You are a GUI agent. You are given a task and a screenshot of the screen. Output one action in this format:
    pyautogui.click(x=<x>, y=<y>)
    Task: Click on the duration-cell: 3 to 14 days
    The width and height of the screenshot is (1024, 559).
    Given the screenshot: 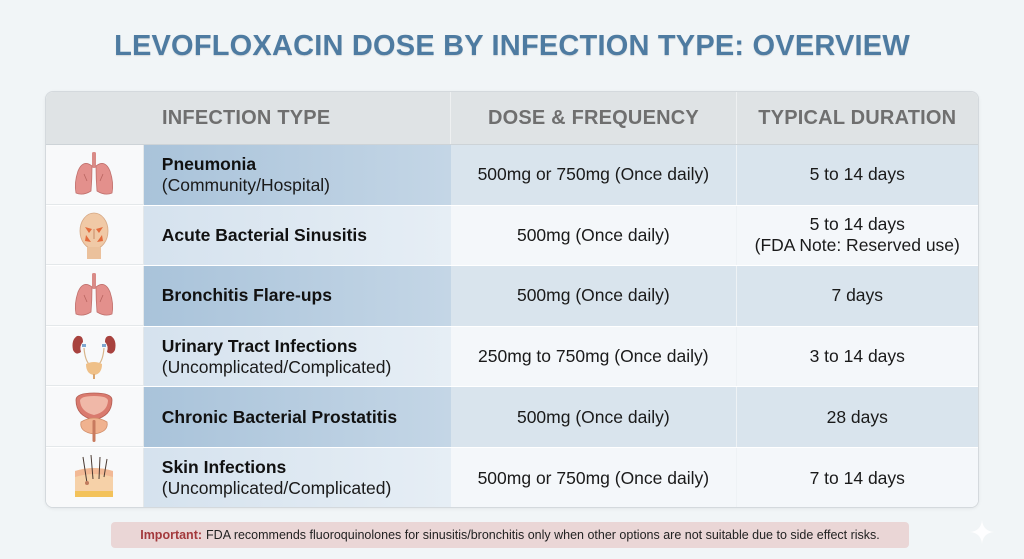 What is the action you would take?
    pyautogui.click(x=857, y=356)
    